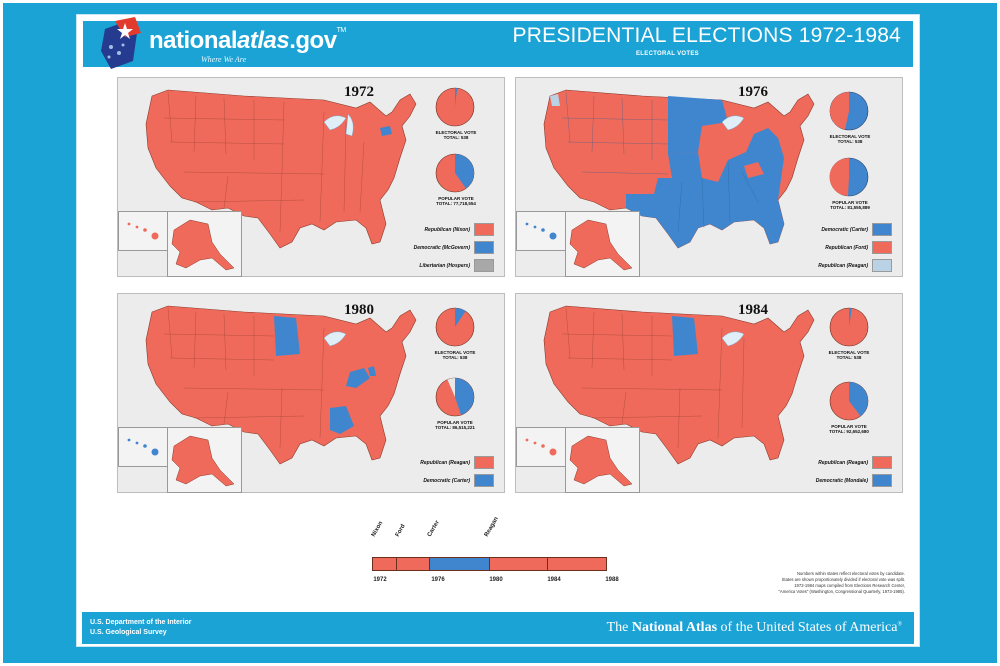  I want to click on national-atlas-logo-icon, so click(121, 43).